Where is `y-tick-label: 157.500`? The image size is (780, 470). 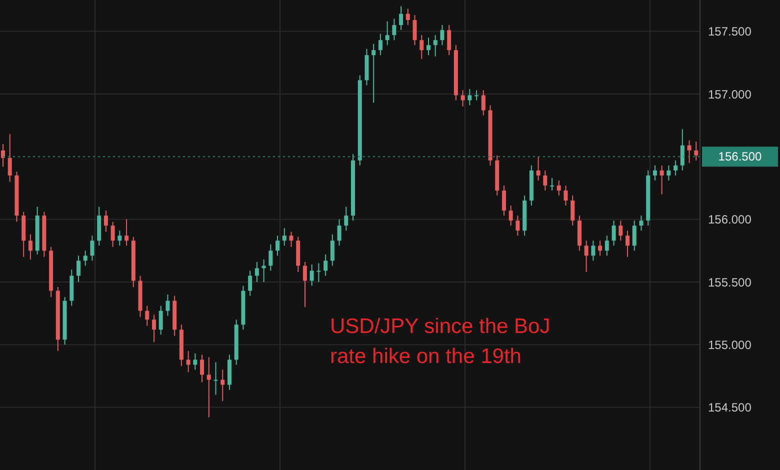 y-tick-label: 157.500 is located at coordinates (730, 31).